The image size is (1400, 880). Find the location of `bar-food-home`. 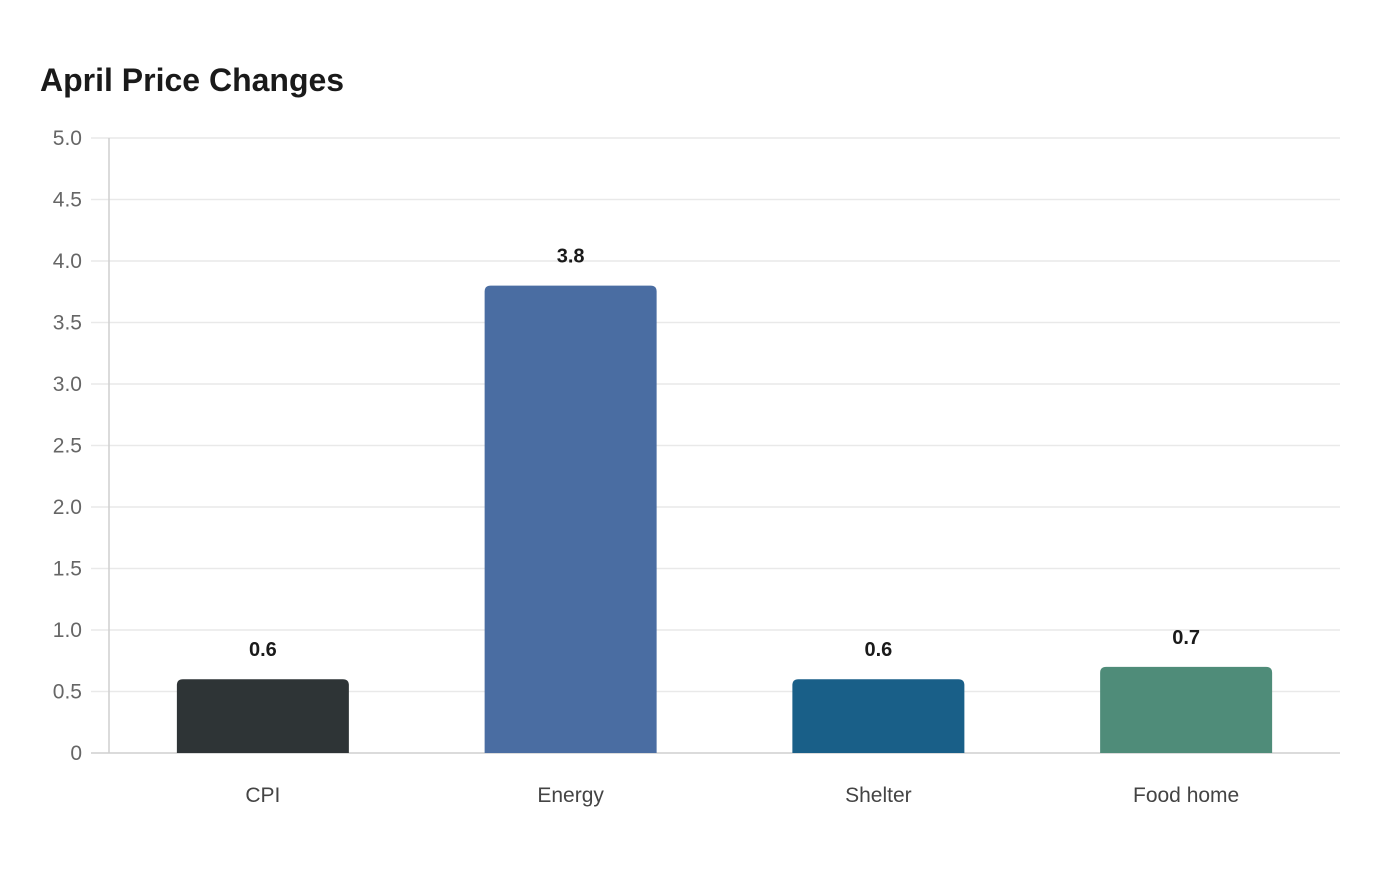

bar-food-home is located at coordinates (1186, 709).